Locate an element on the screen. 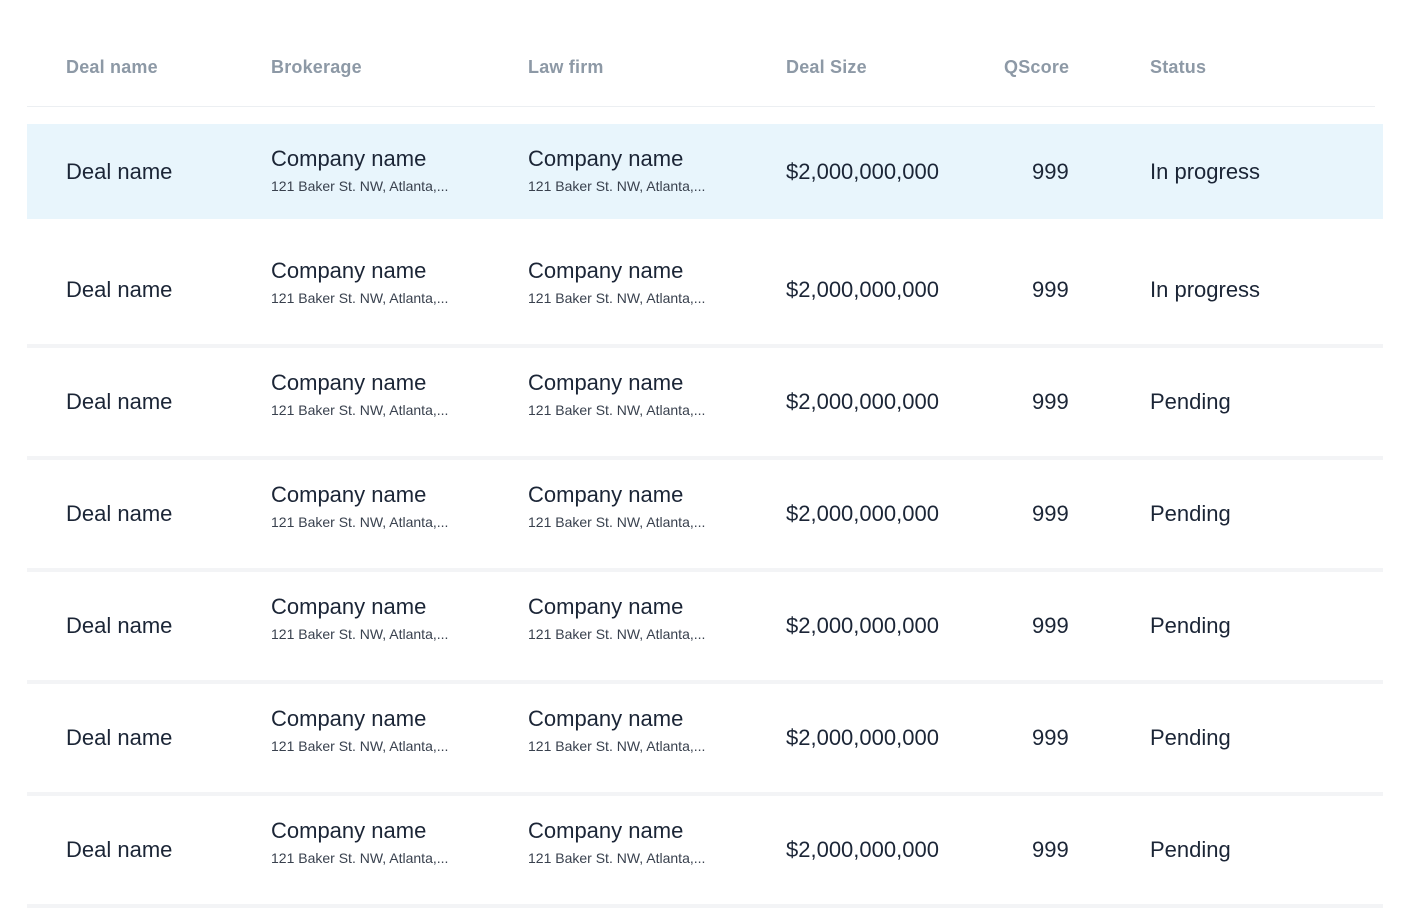  column-header-deal-size: Deal Size is located at coordinates (826, 67).